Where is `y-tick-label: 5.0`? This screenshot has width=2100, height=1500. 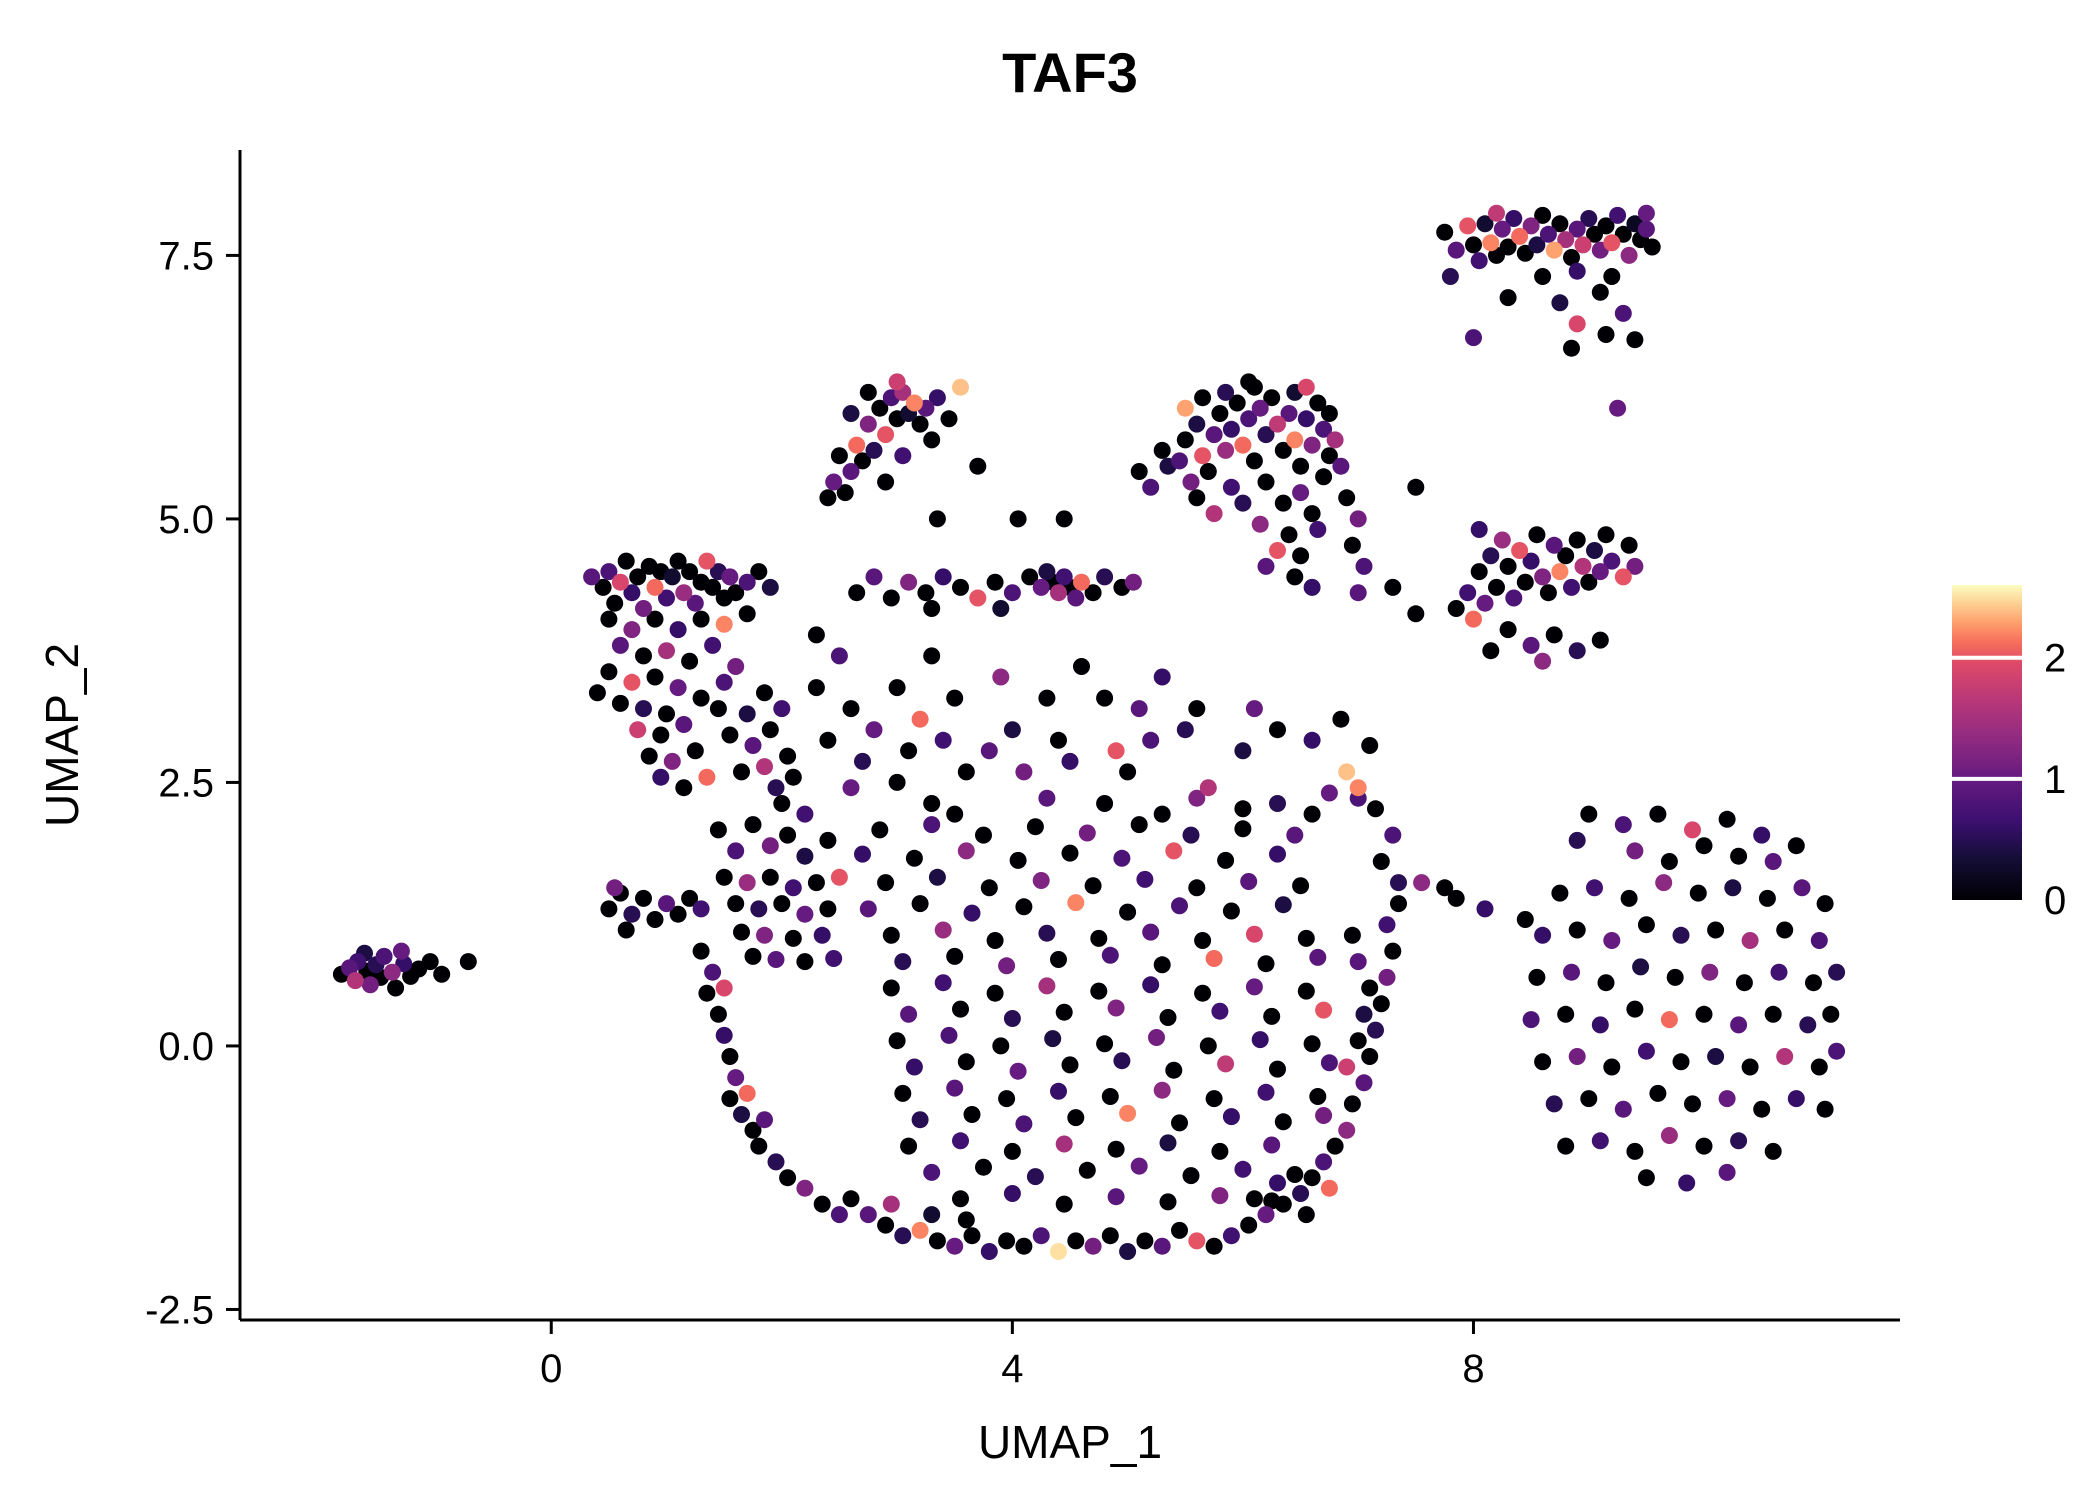 y-tick-label: 5.0 is located at coordinates (186, 520).